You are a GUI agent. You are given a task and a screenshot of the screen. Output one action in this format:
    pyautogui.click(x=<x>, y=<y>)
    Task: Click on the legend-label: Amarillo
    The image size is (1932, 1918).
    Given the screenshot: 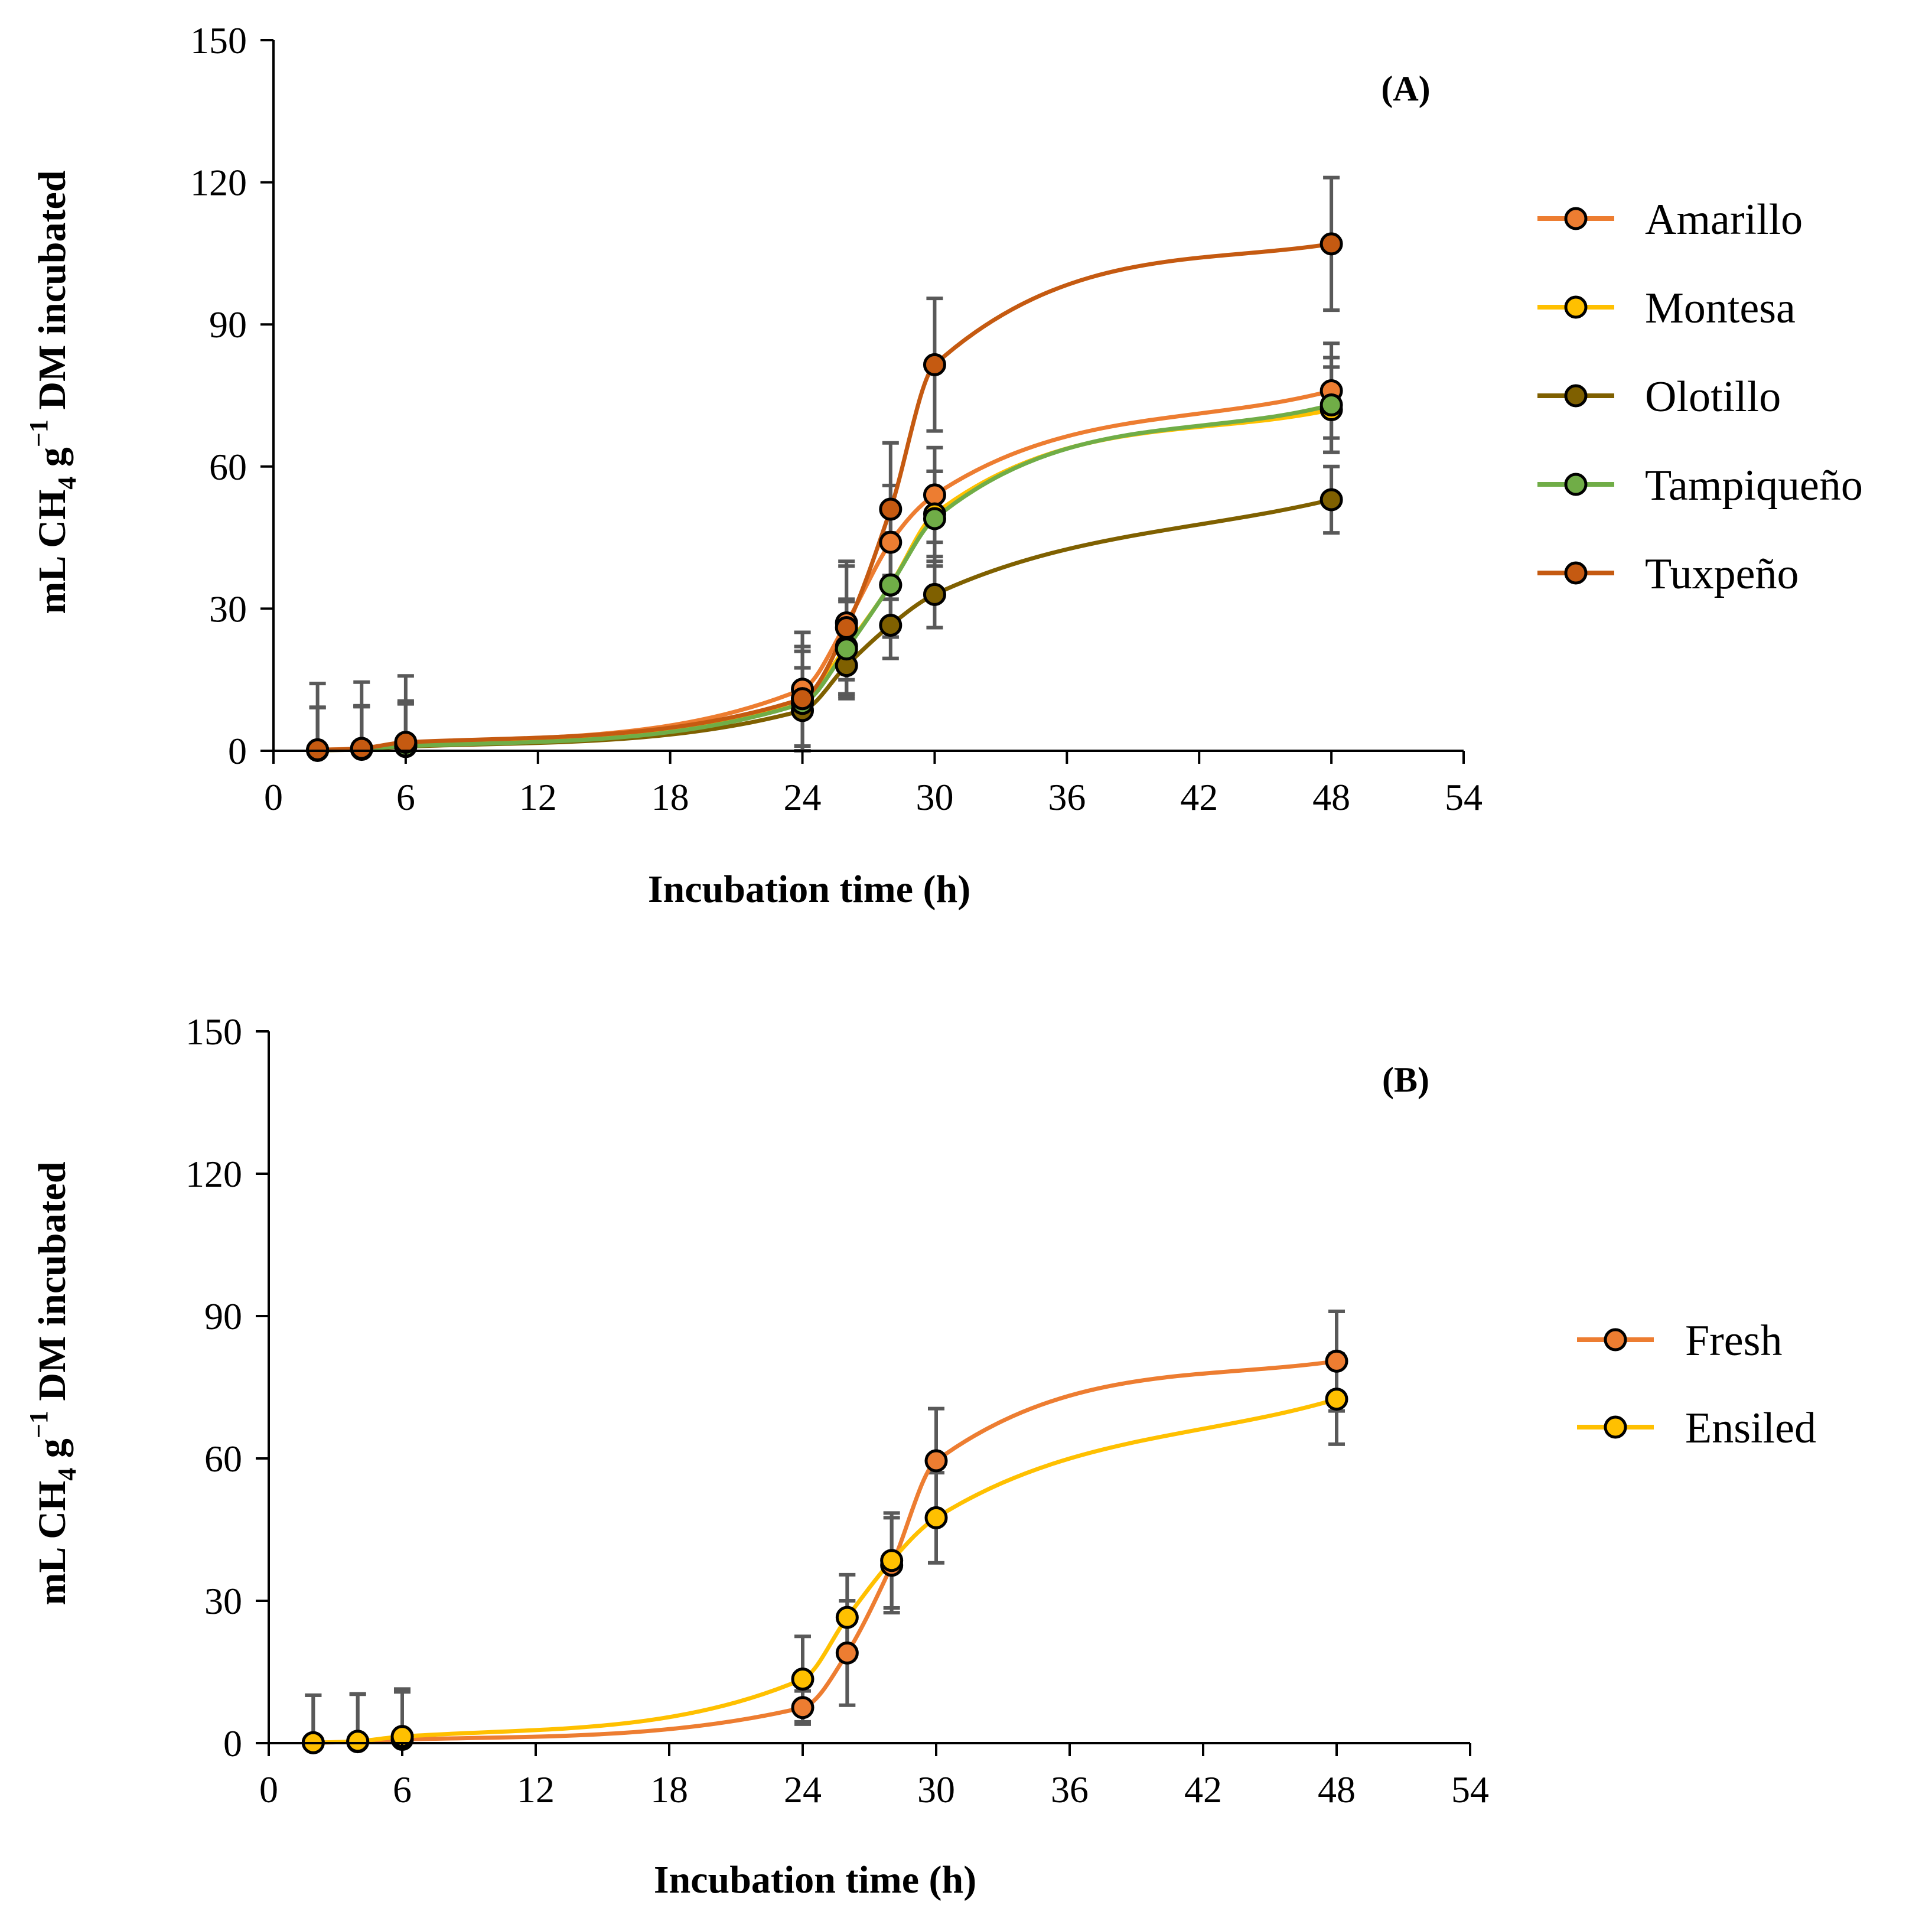 What is the action you would take?
    pyautogui.click(x=1724, y=220)
    